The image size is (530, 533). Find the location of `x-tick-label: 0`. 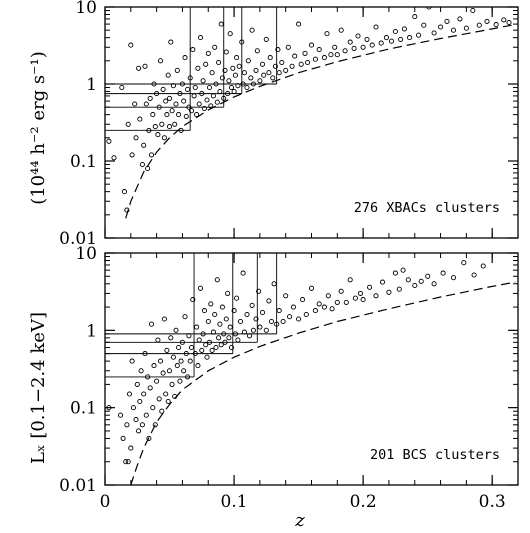

x-tick-label: 0 is located at coordinates (105, 502).